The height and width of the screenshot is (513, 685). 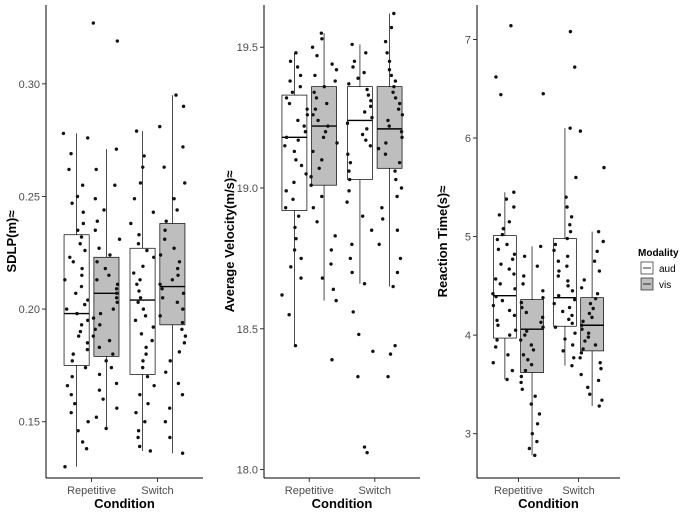 What do you see at coordinates (658, 268) in the screenshot?
I see `legend-key-aud: aud` at bounding box center [658, 268].